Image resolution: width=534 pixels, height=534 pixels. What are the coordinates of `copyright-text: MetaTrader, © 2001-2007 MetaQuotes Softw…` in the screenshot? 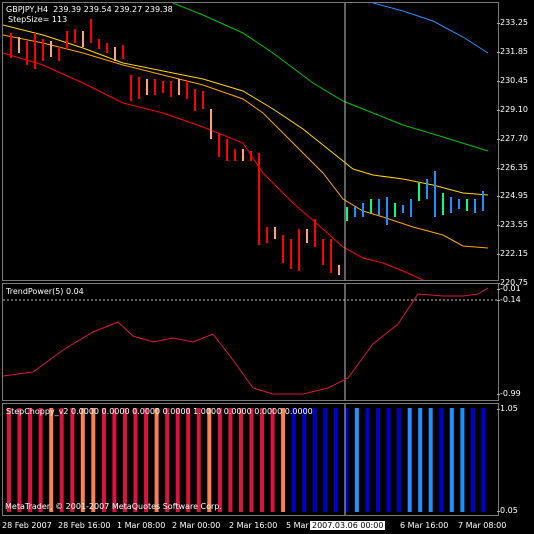 It's located at (113, 506).